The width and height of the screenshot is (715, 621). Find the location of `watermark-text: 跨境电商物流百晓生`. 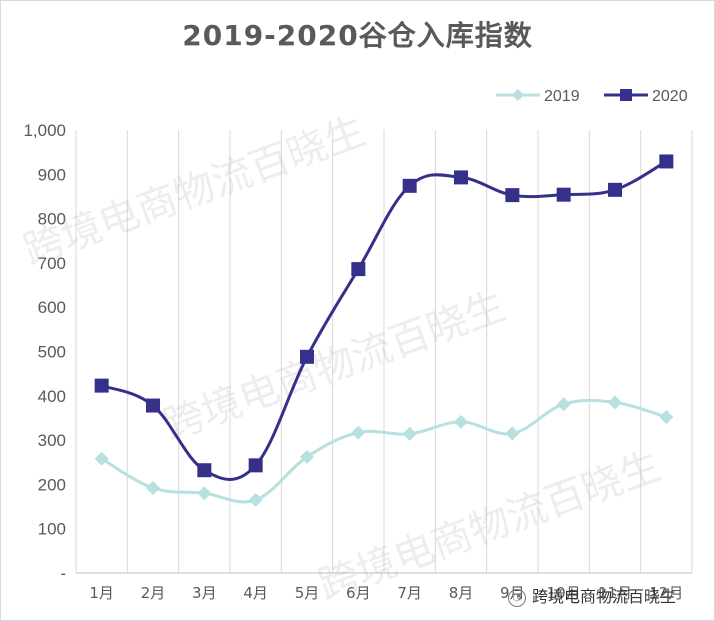

watermark-text: 跨境电商物流百晓生 is located at coordinates (195, 191).